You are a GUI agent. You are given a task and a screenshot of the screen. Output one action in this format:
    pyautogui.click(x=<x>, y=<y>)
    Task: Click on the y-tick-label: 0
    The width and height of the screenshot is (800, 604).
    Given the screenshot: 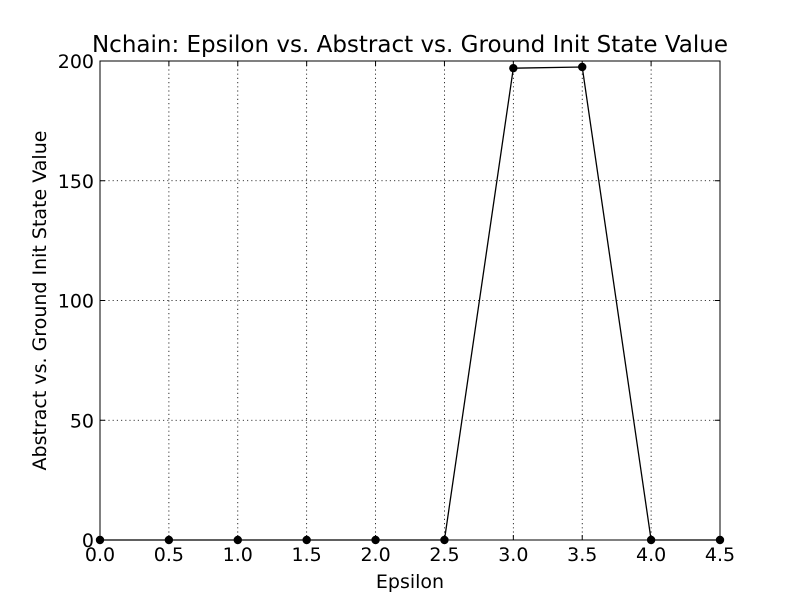 What is the action you would take?
    pyautogui.click(x=88, y=541)
    